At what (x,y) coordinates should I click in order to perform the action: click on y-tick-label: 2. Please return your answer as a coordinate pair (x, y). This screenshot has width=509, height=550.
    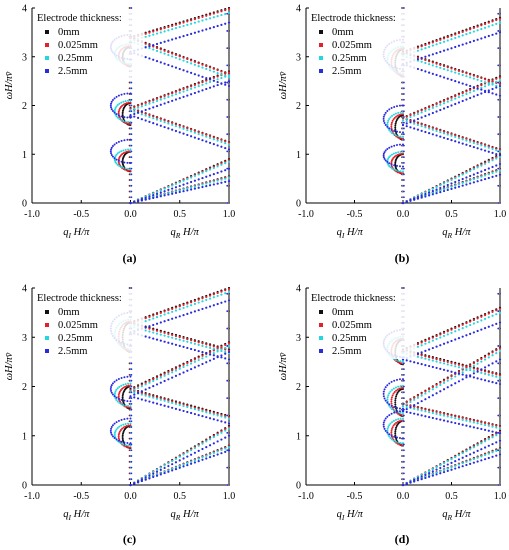
    Looking at the image, I should click on (24, 387).